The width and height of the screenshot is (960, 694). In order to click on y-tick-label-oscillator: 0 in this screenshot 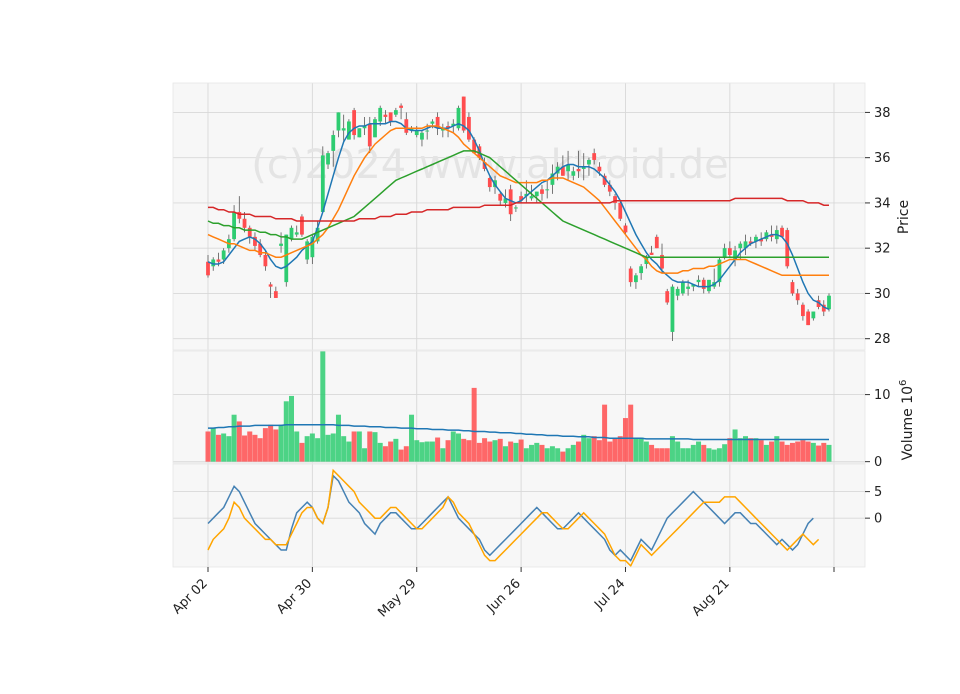, I will do `click(878, 519)`.